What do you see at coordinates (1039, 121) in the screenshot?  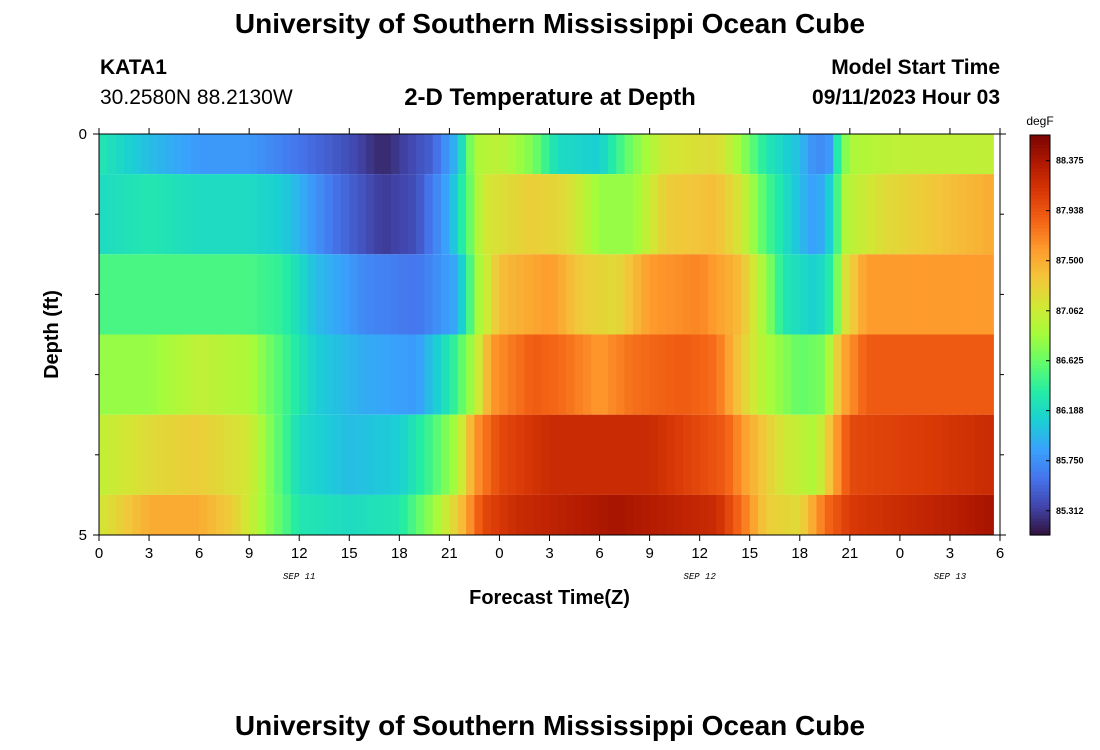 I see `colorbar-units: degF` at bounding box center [1039, 121].